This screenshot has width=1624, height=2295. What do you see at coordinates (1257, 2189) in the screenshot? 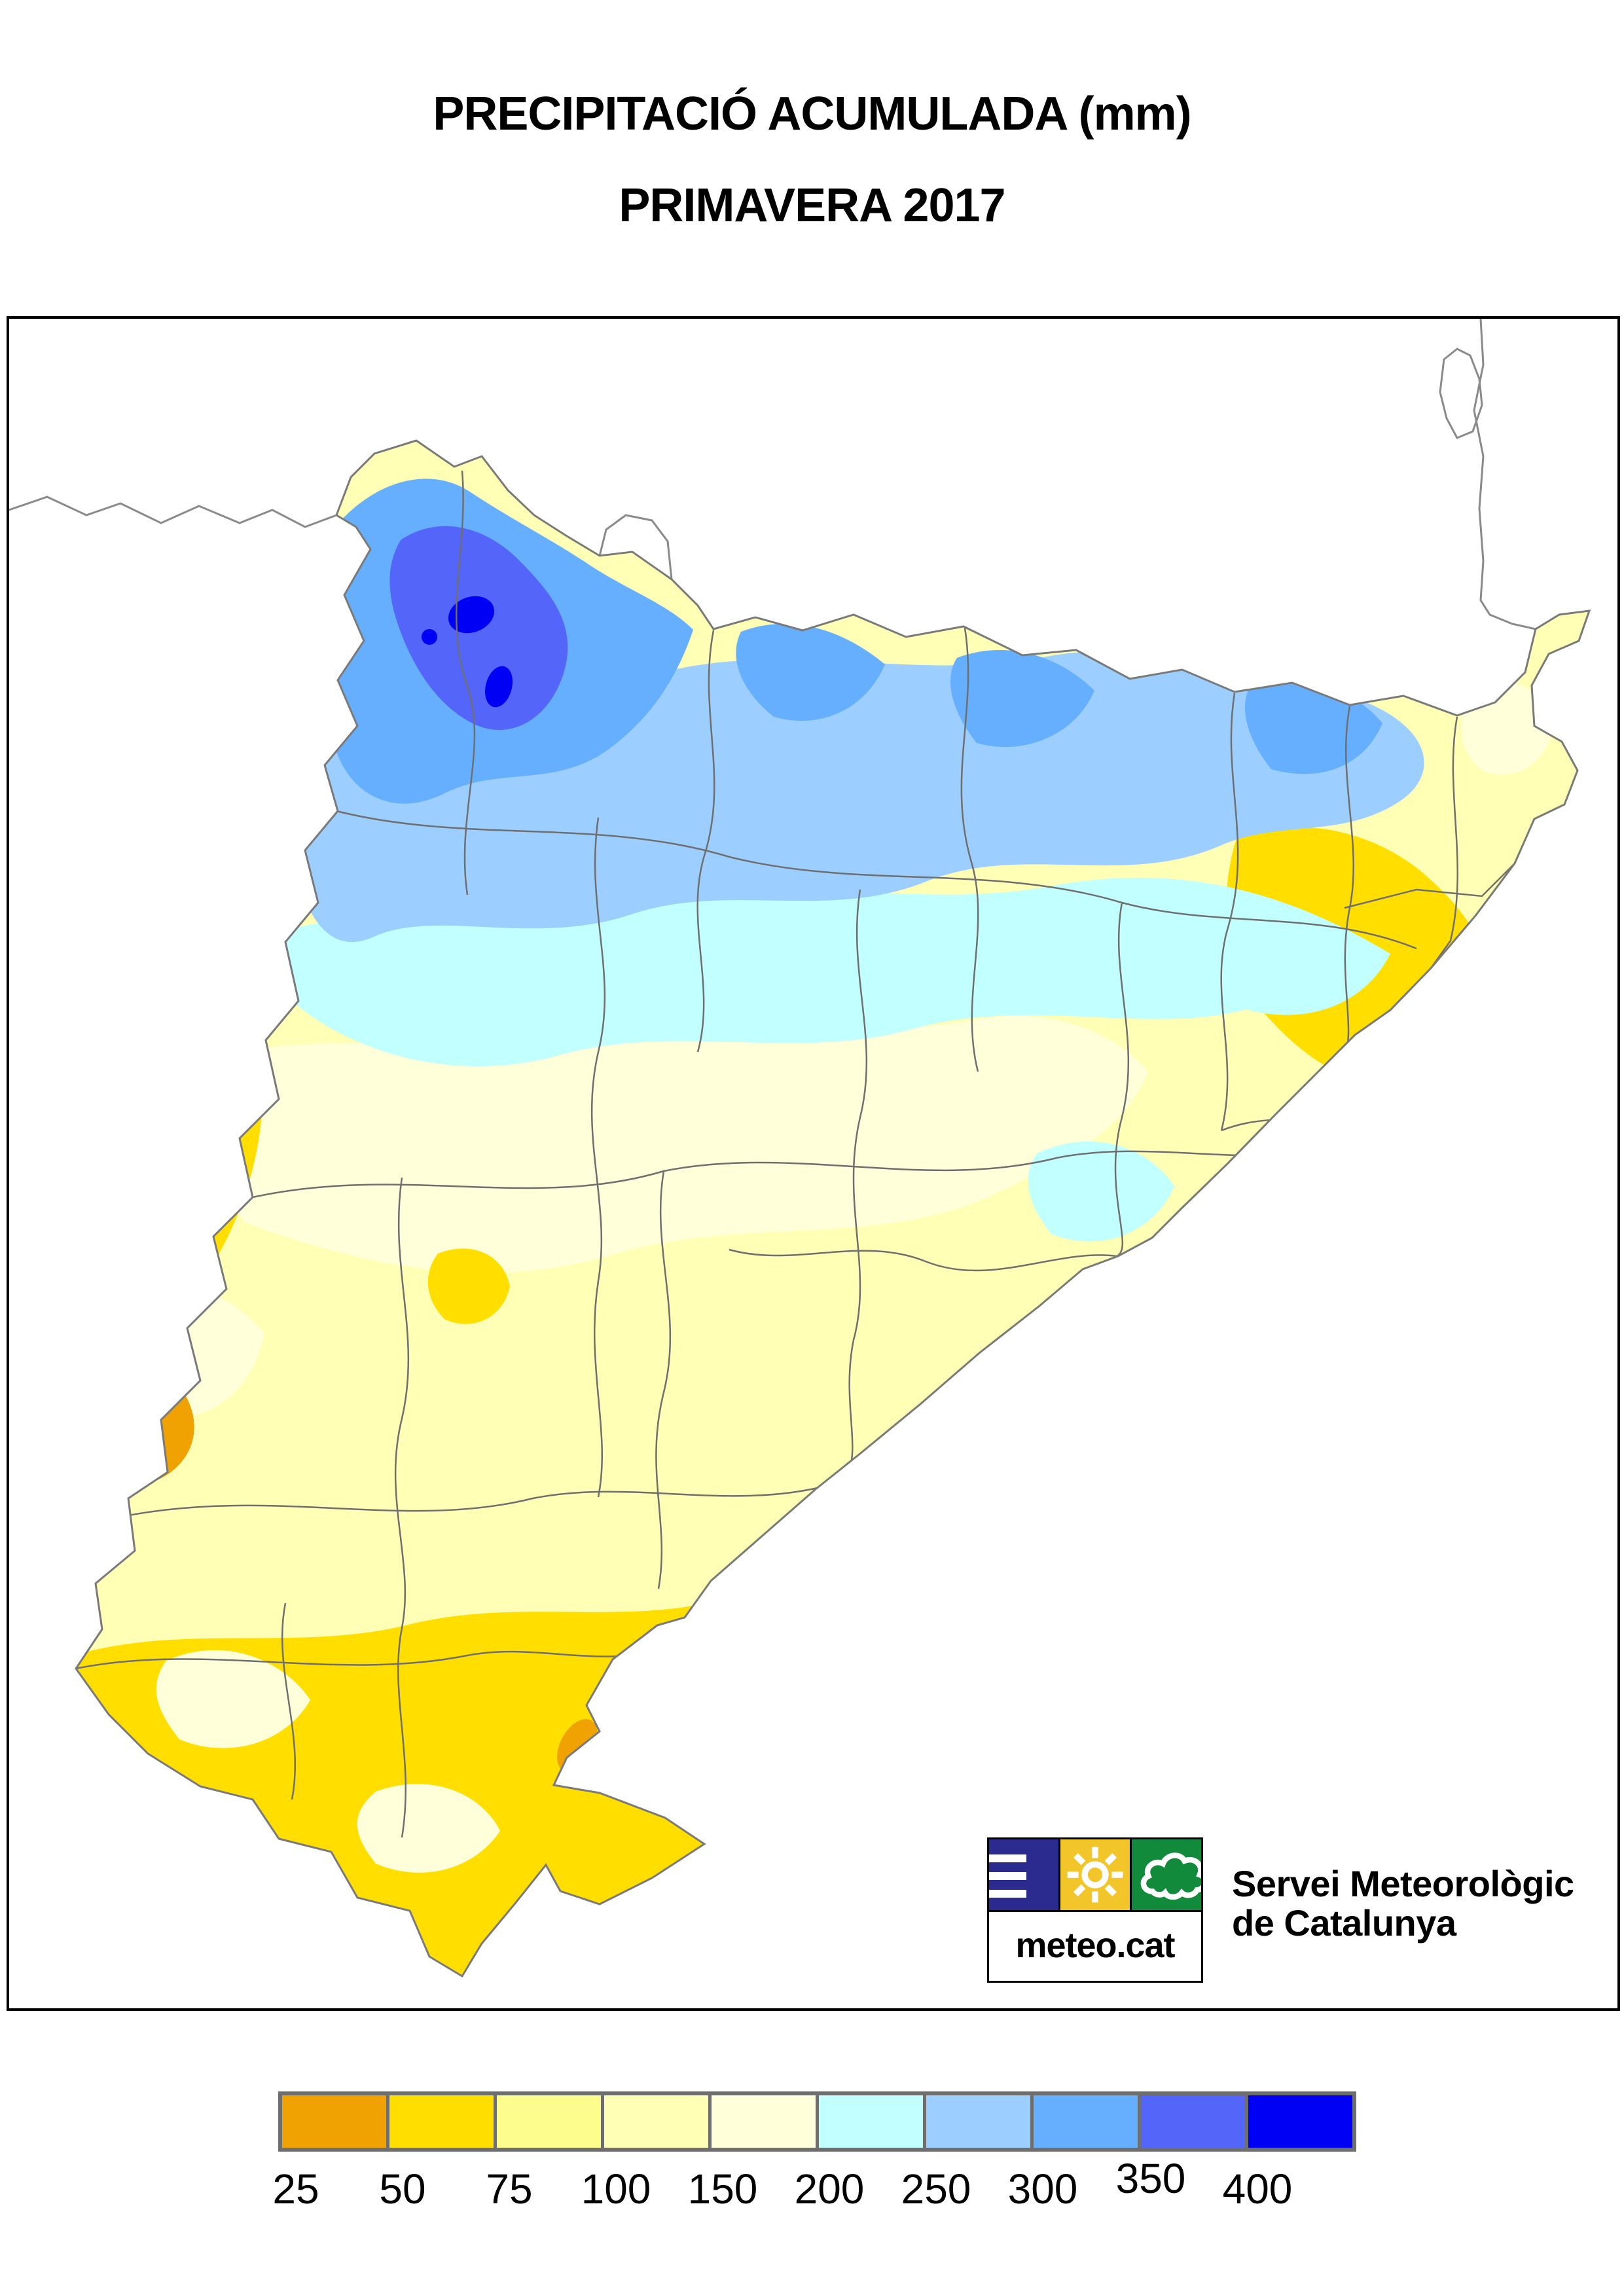
I see `legend-value: 400` at bounding box center [1257, 2189].